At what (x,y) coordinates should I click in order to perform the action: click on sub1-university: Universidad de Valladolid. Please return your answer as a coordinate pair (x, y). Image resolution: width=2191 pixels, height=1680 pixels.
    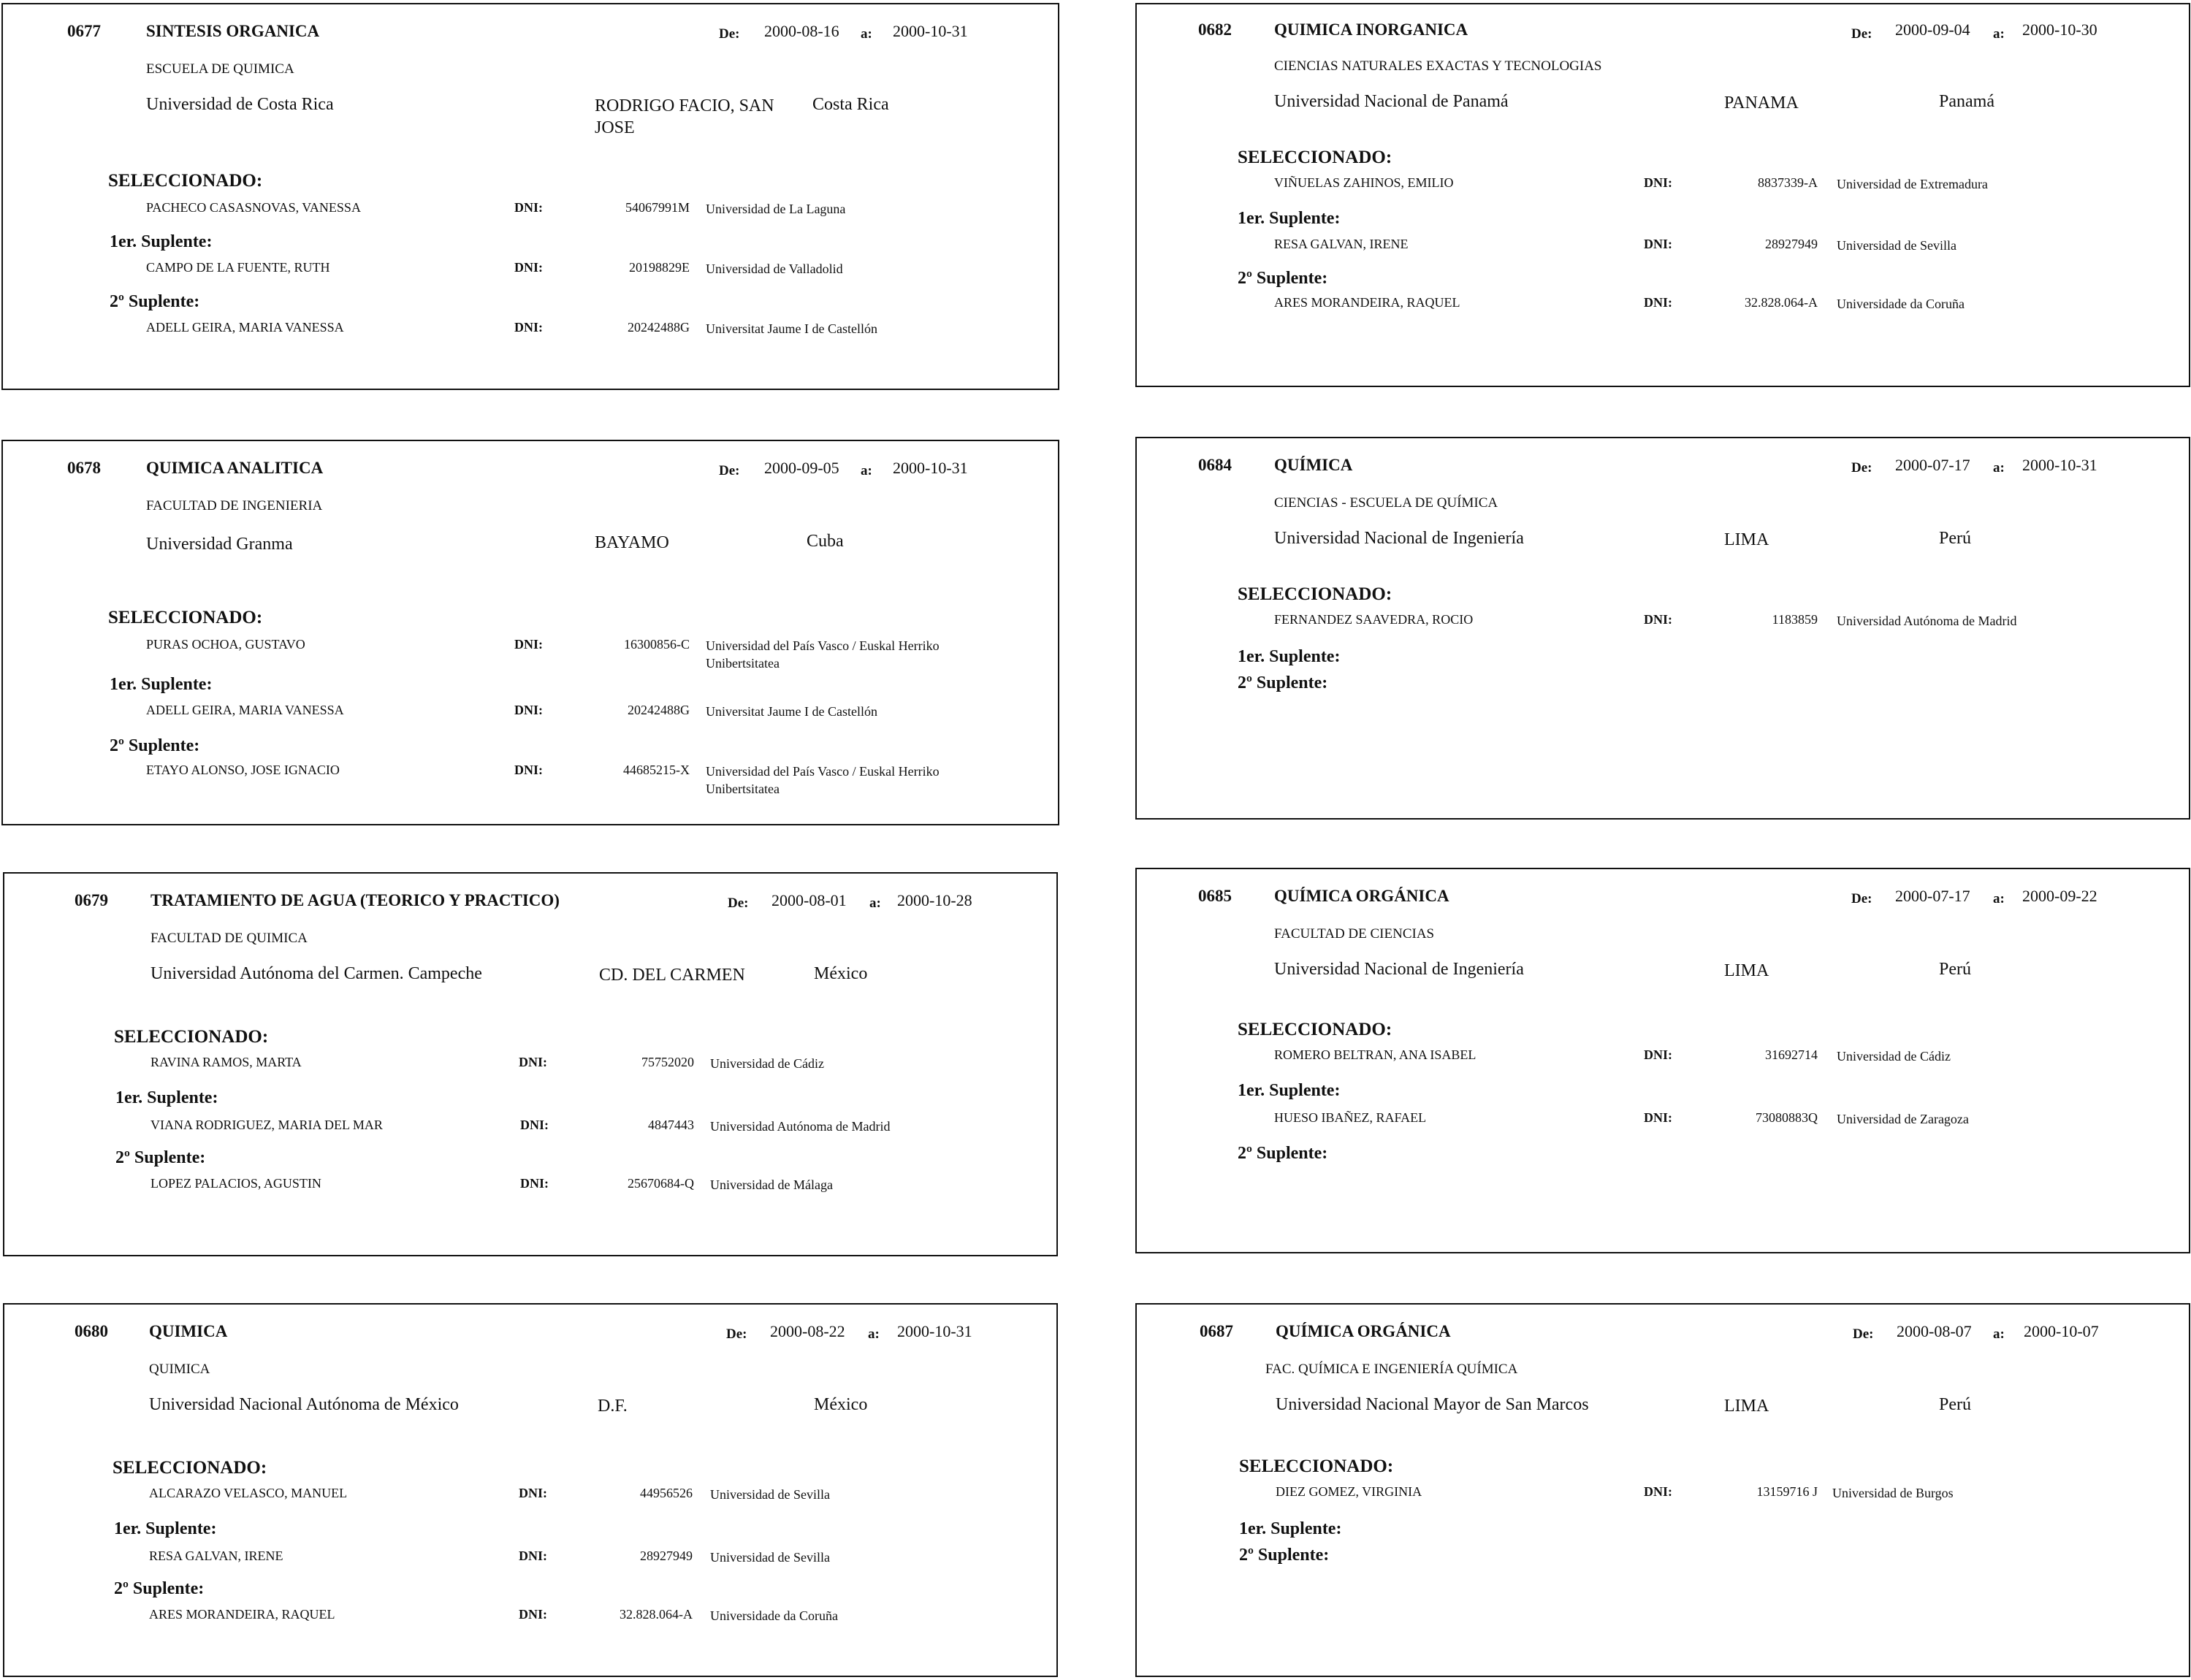
    Looking at the image, I should click on (775, 268).